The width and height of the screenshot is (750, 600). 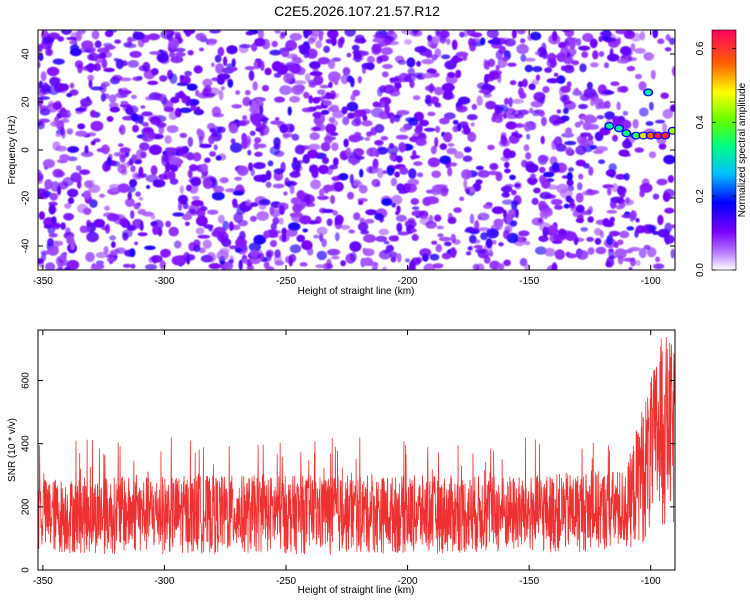 What do you see at coordinates (26, 443) in the screenshot?
I see `y-tick-label: 400` at bounding box center [26, 443].